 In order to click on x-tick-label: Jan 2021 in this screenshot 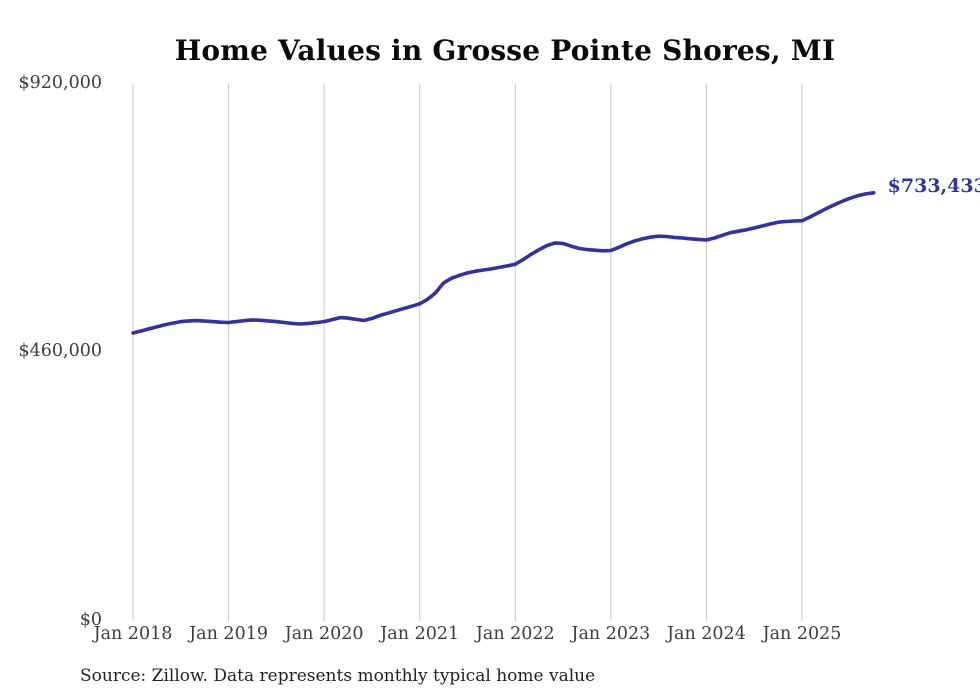, I will do `click(420, 634)`.